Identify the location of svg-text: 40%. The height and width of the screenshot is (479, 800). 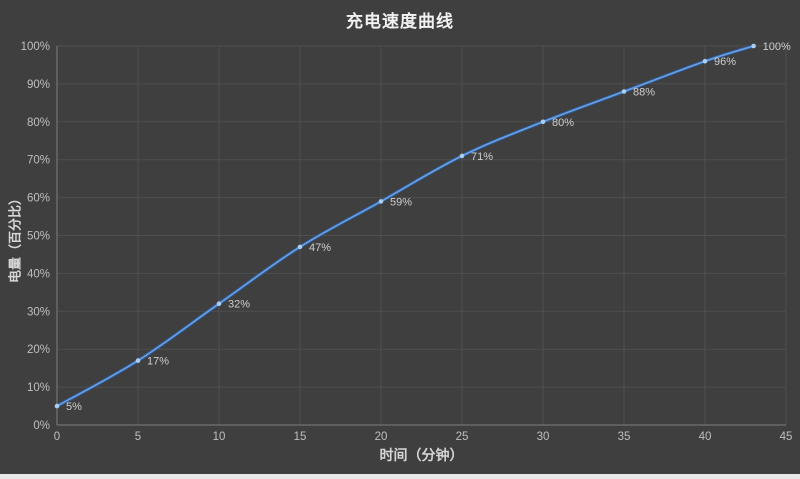
(38, 274).